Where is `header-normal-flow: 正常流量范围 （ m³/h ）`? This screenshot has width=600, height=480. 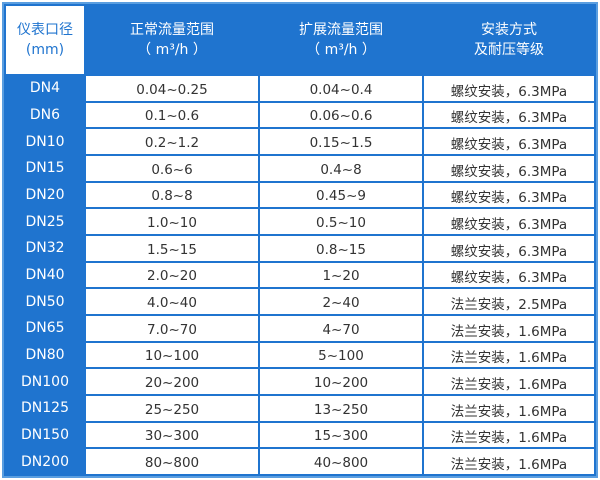 header-normal-flow: 正常流量范围 （ m³/h ） is located at coordinates (172, 40).